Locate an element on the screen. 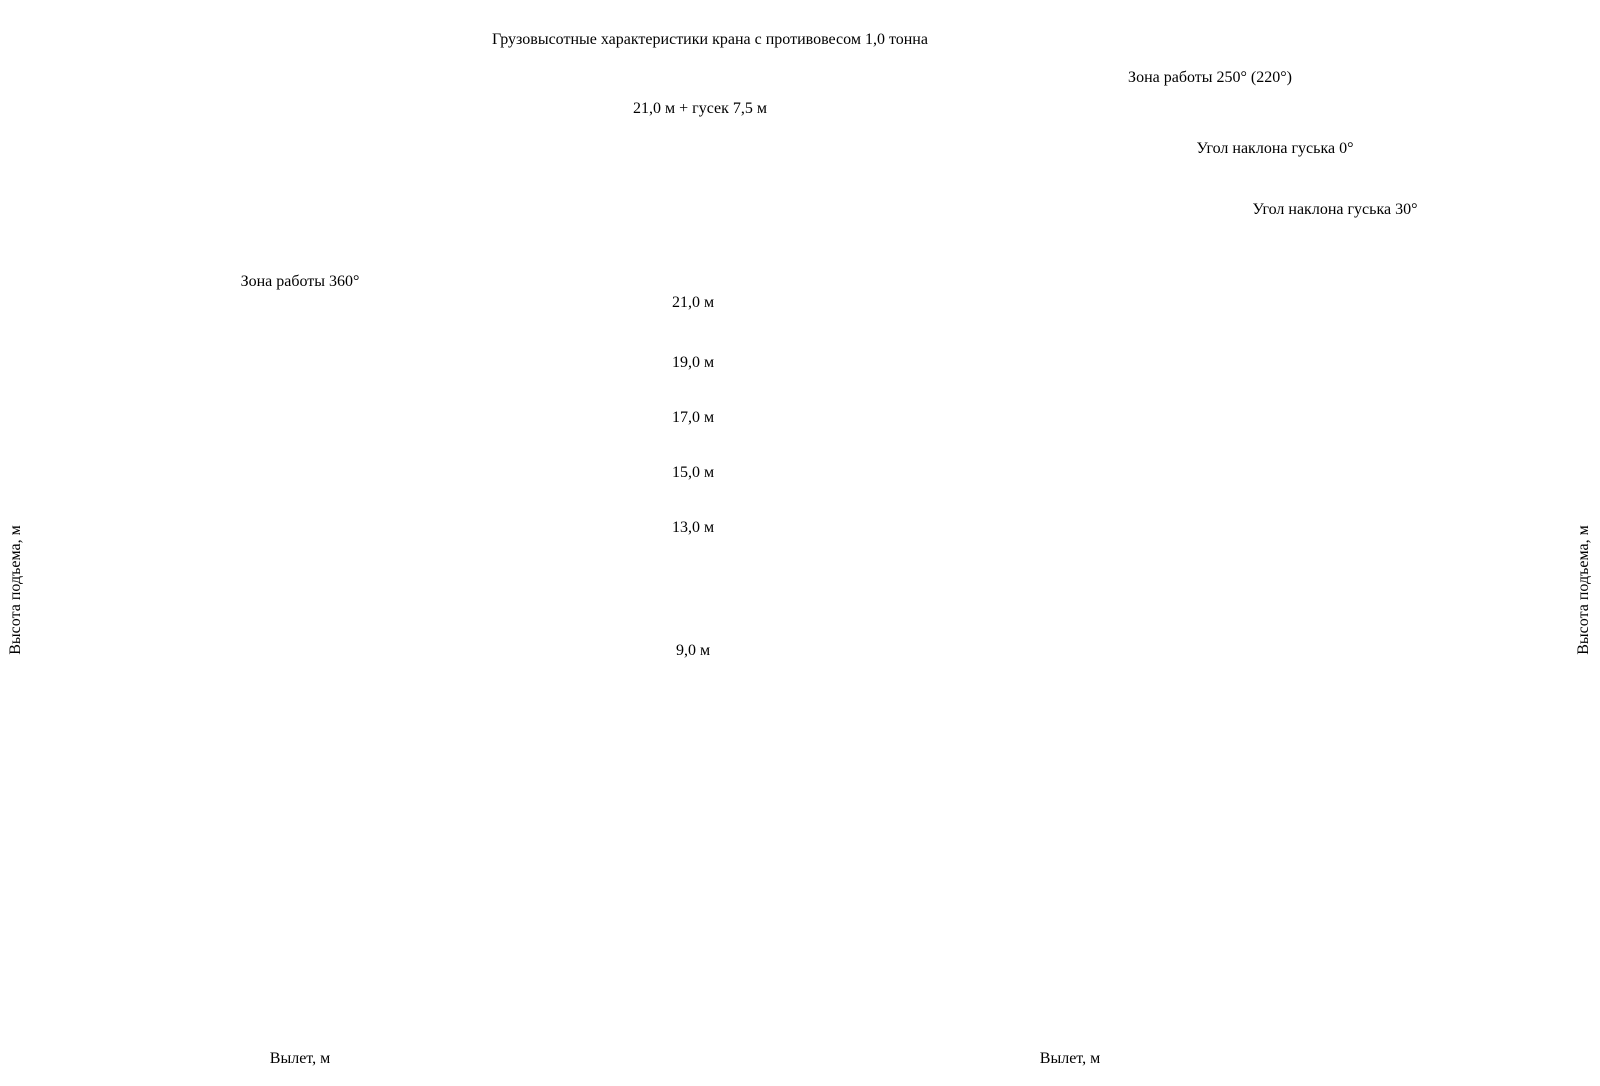 This screenshot has width=1600, height=1086. boom-length-label: 13,0 м is located at coordinates (693, 527).